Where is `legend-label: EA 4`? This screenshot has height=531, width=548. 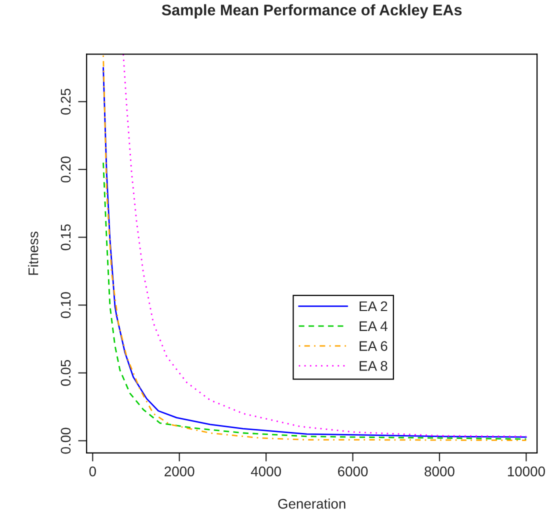
legend-label: EA 4 is located at coordinates (374, 326).